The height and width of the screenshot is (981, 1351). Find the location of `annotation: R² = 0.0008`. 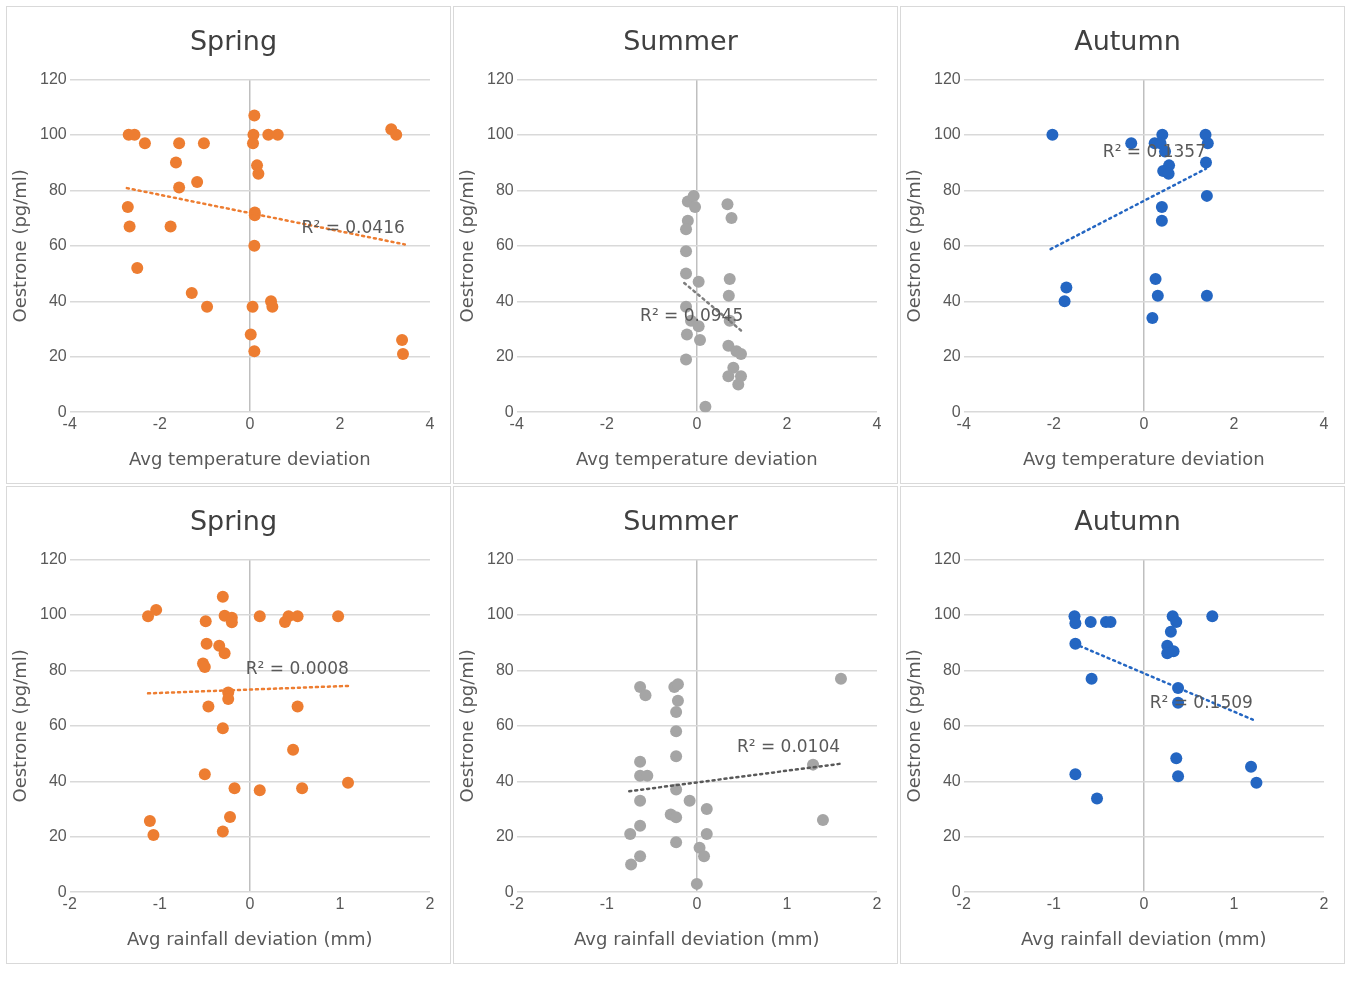

annotation: R² = 0.0008 is located at coordinates (297, 668).